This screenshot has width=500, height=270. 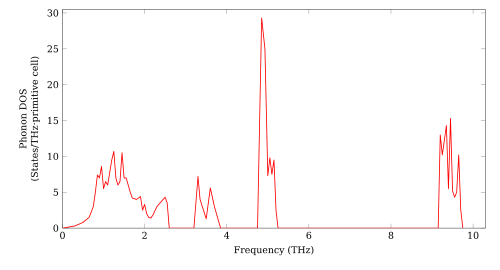 I want to click on y-tick-label: 5, so click(x=56, y=192).